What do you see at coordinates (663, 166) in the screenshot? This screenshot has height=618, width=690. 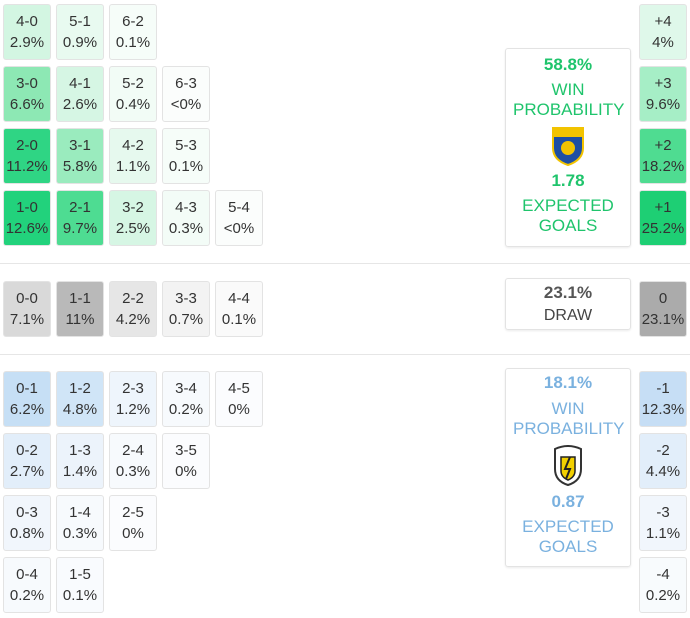 I see `cell-text: 18.2%` at bounding box center [663, 166].